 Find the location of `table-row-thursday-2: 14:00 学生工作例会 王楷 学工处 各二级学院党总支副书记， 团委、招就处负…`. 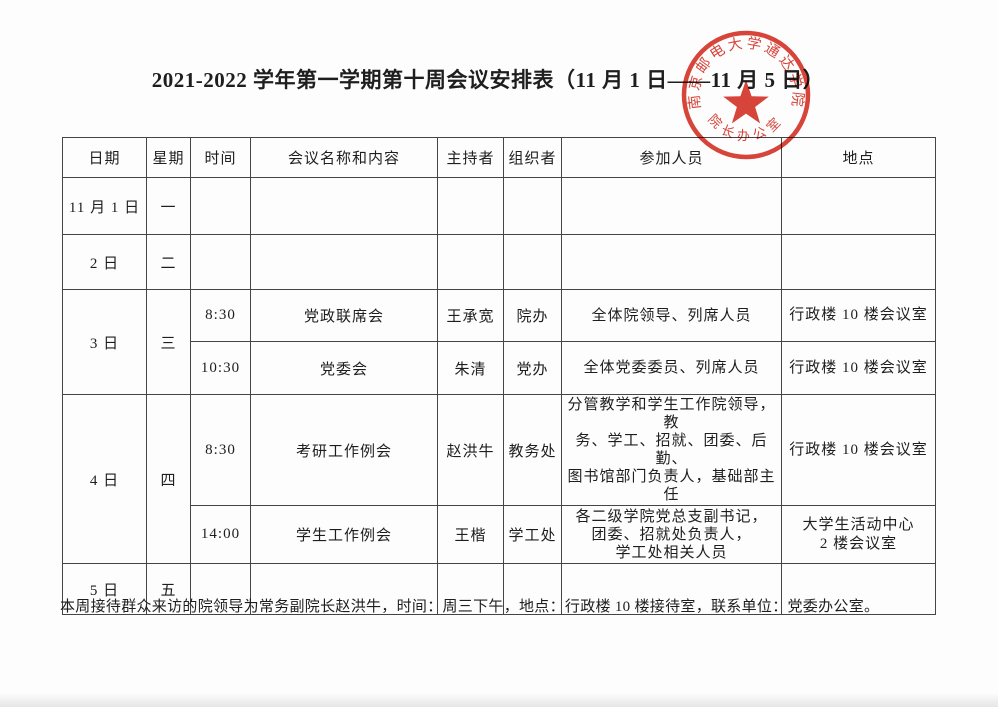

table-row-thursday-2: 14:00 学生工作例会 王楷 学工处 各二级学院党总支副书记， 团委、招就处负… is located at coordinates (499, 534).